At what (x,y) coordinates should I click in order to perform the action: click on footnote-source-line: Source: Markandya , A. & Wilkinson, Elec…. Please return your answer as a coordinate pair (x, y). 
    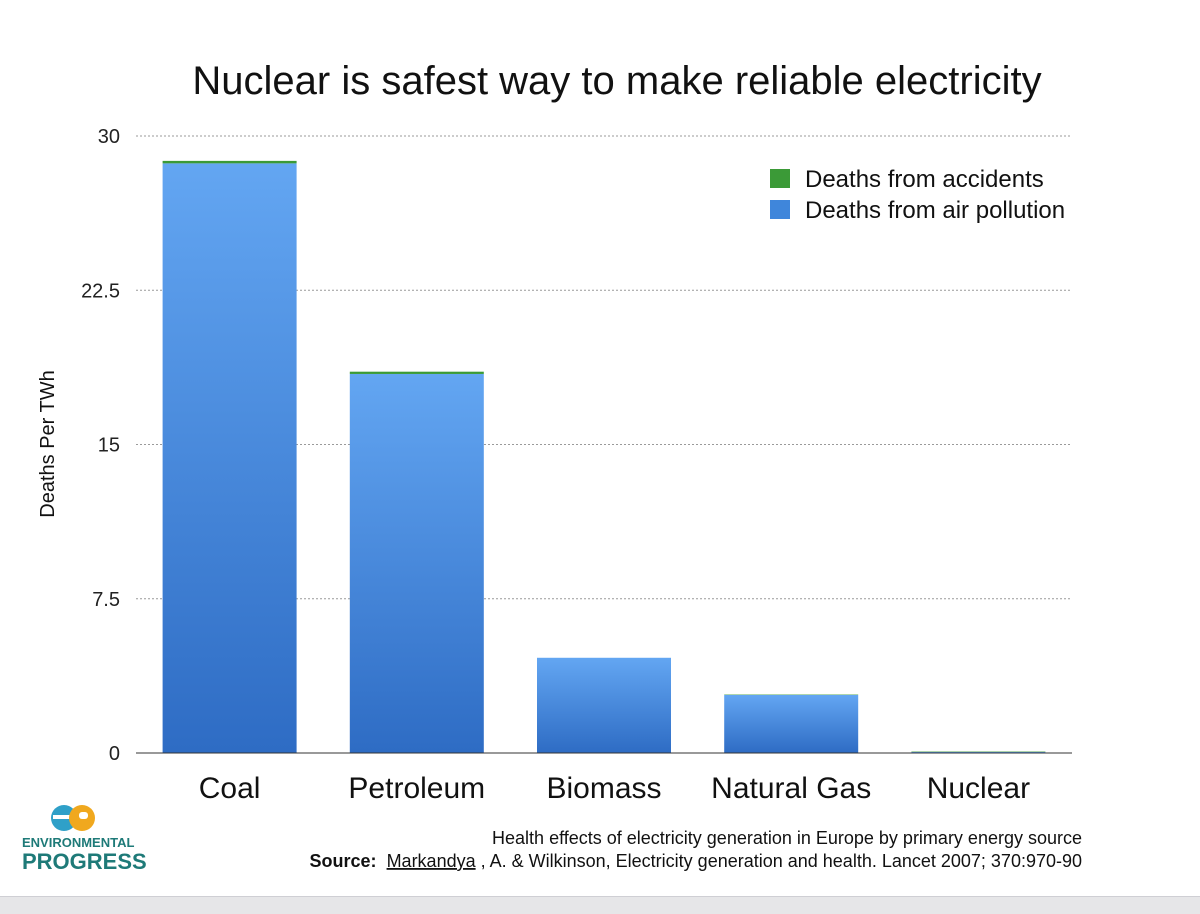
    Looking at the image, I should click on (696, 861).